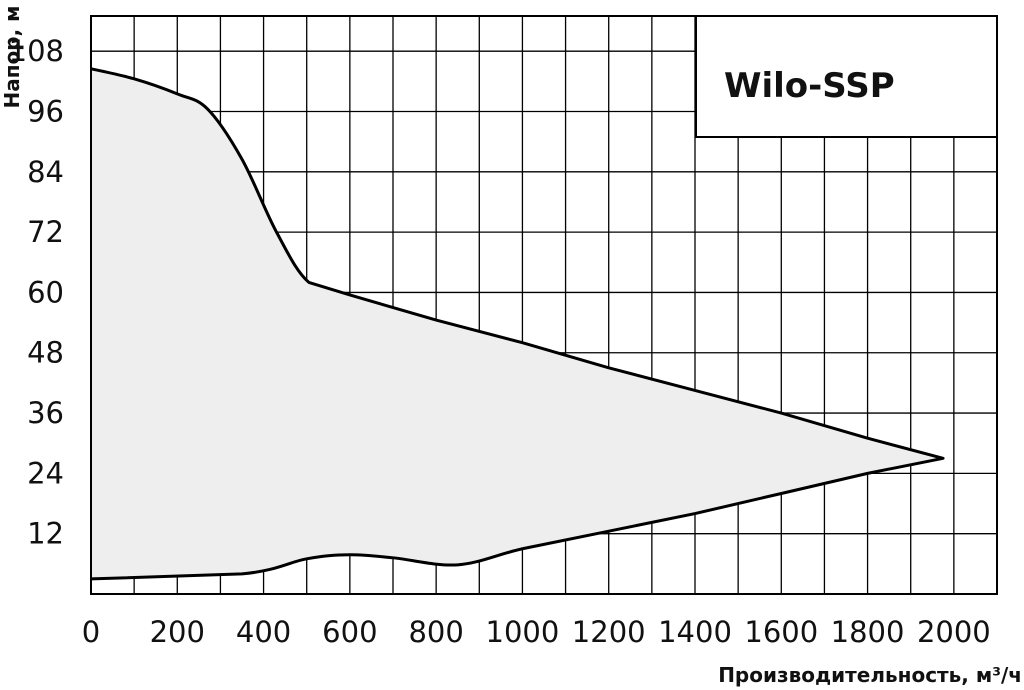  I want to click on y-tick-label: 36, so click(45, 413).